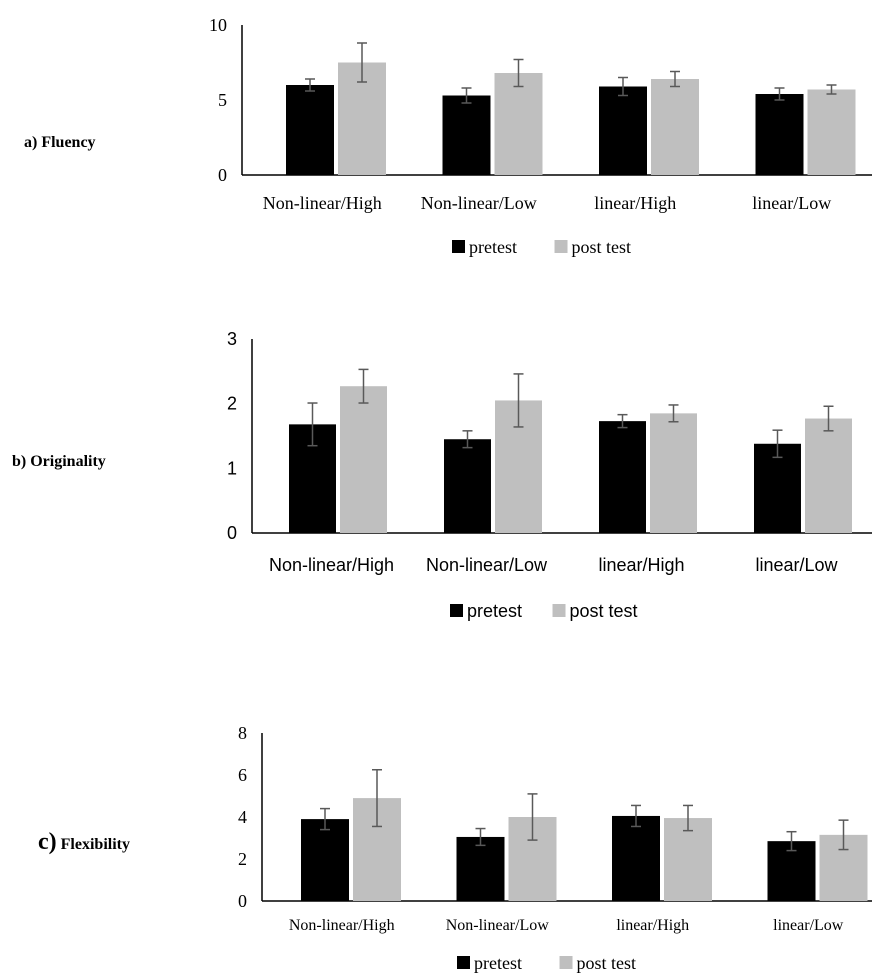 Image resolution: width=880 pixels, height=980 pixels. I want to click on y-tick-label: 4, so click(242, 817).